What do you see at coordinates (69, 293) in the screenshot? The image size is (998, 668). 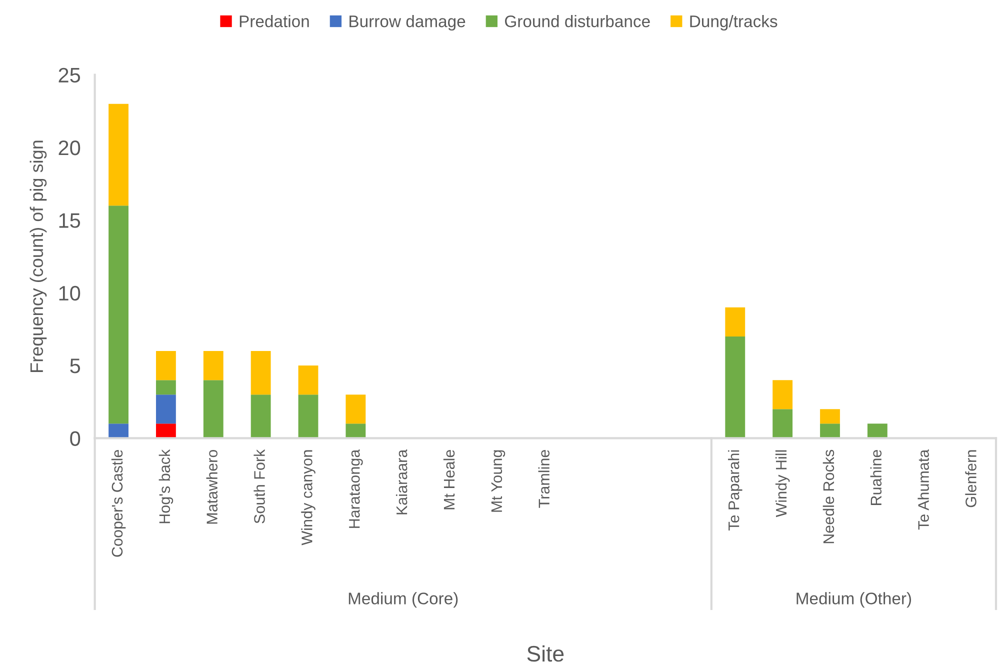 I see `y-tick-label: 10` at bounding box center [69, 293].